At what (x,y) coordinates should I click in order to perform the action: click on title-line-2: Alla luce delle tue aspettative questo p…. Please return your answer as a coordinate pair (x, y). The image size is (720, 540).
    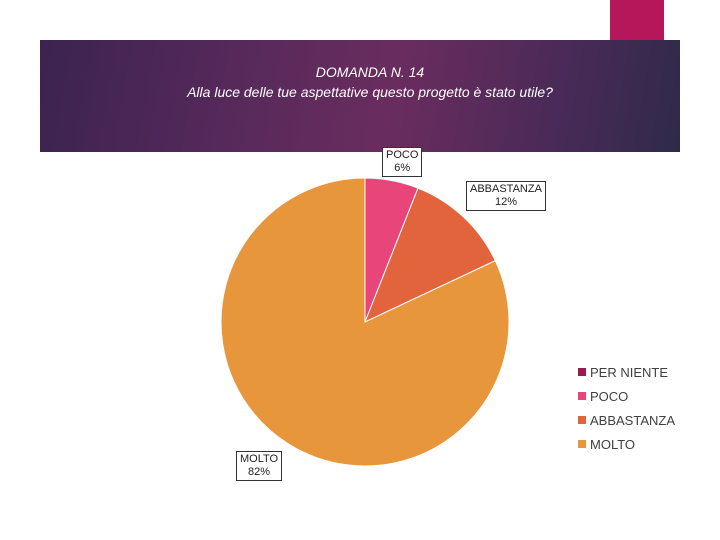
    Looking at the image, I should click on (370, 92).